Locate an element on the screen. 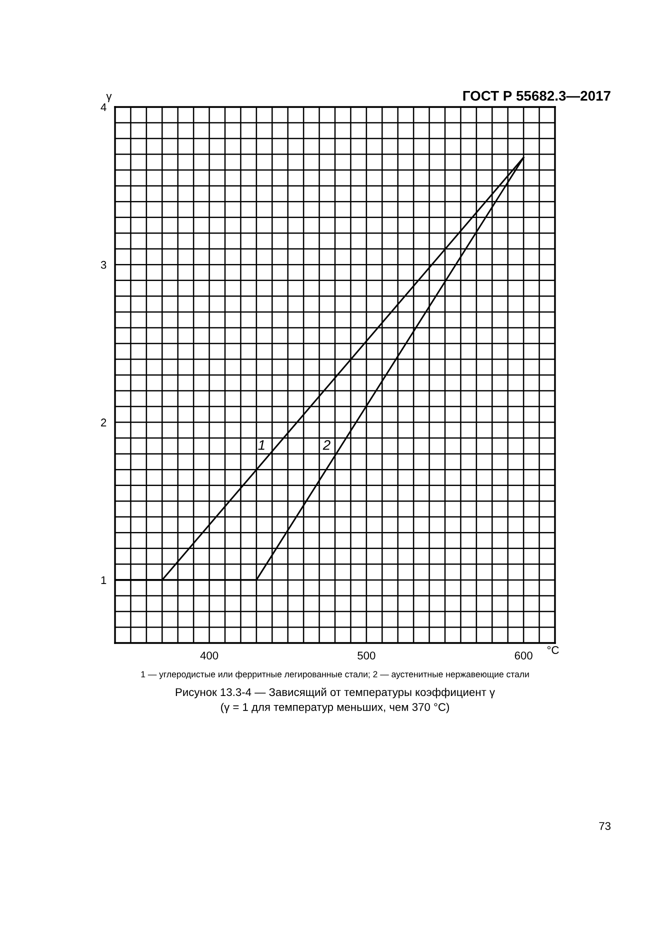  y-tick-label: 4 is located at coordinates (103, 107).